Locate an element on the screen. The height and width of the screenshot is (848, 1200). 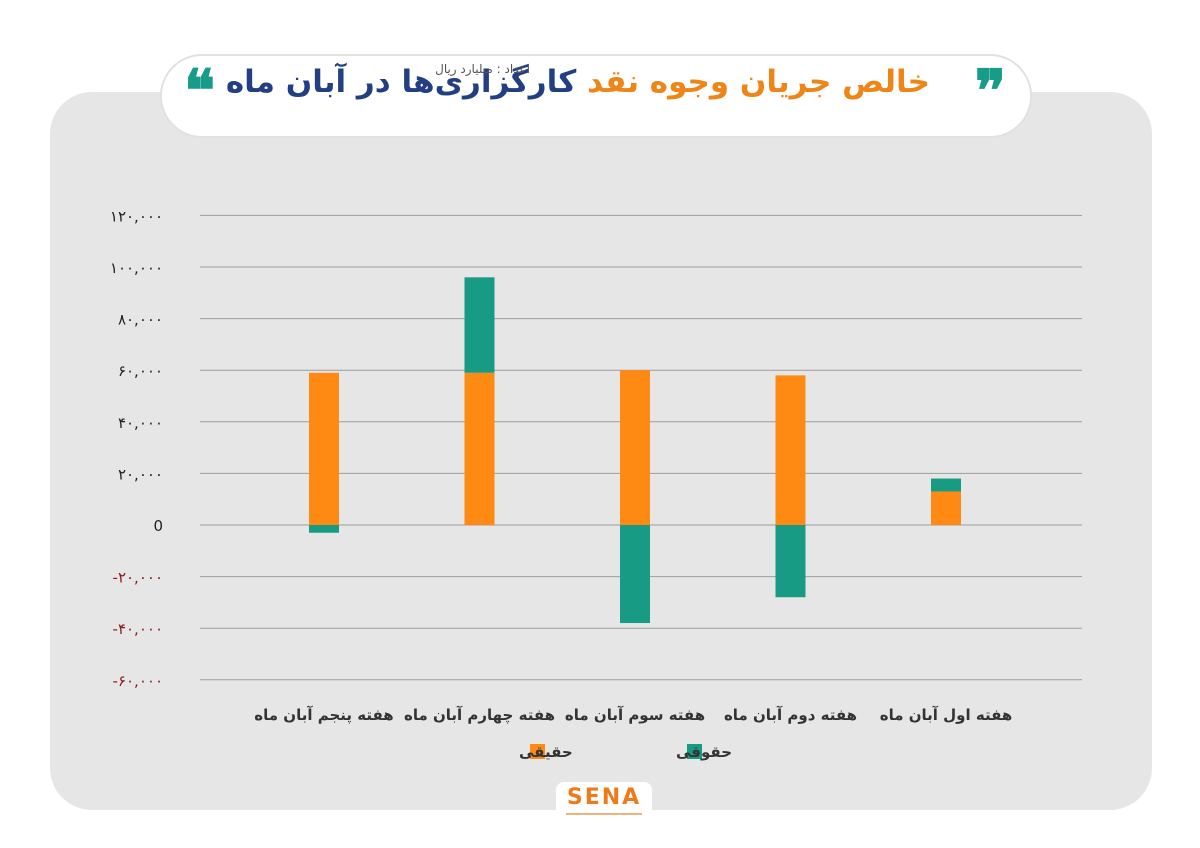
sena-logo: SENA is located at coordinates (604, 801).